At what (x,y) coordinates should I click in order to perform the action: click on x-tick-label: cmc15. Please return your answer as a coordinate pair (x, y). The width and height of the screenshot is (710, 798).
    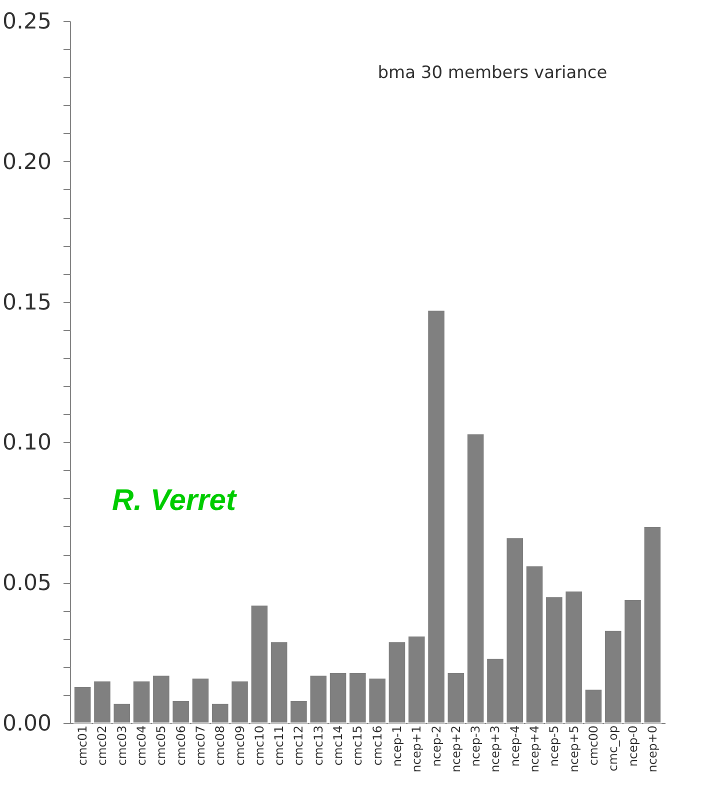
    Looking at the image, I should click on (357, 746).